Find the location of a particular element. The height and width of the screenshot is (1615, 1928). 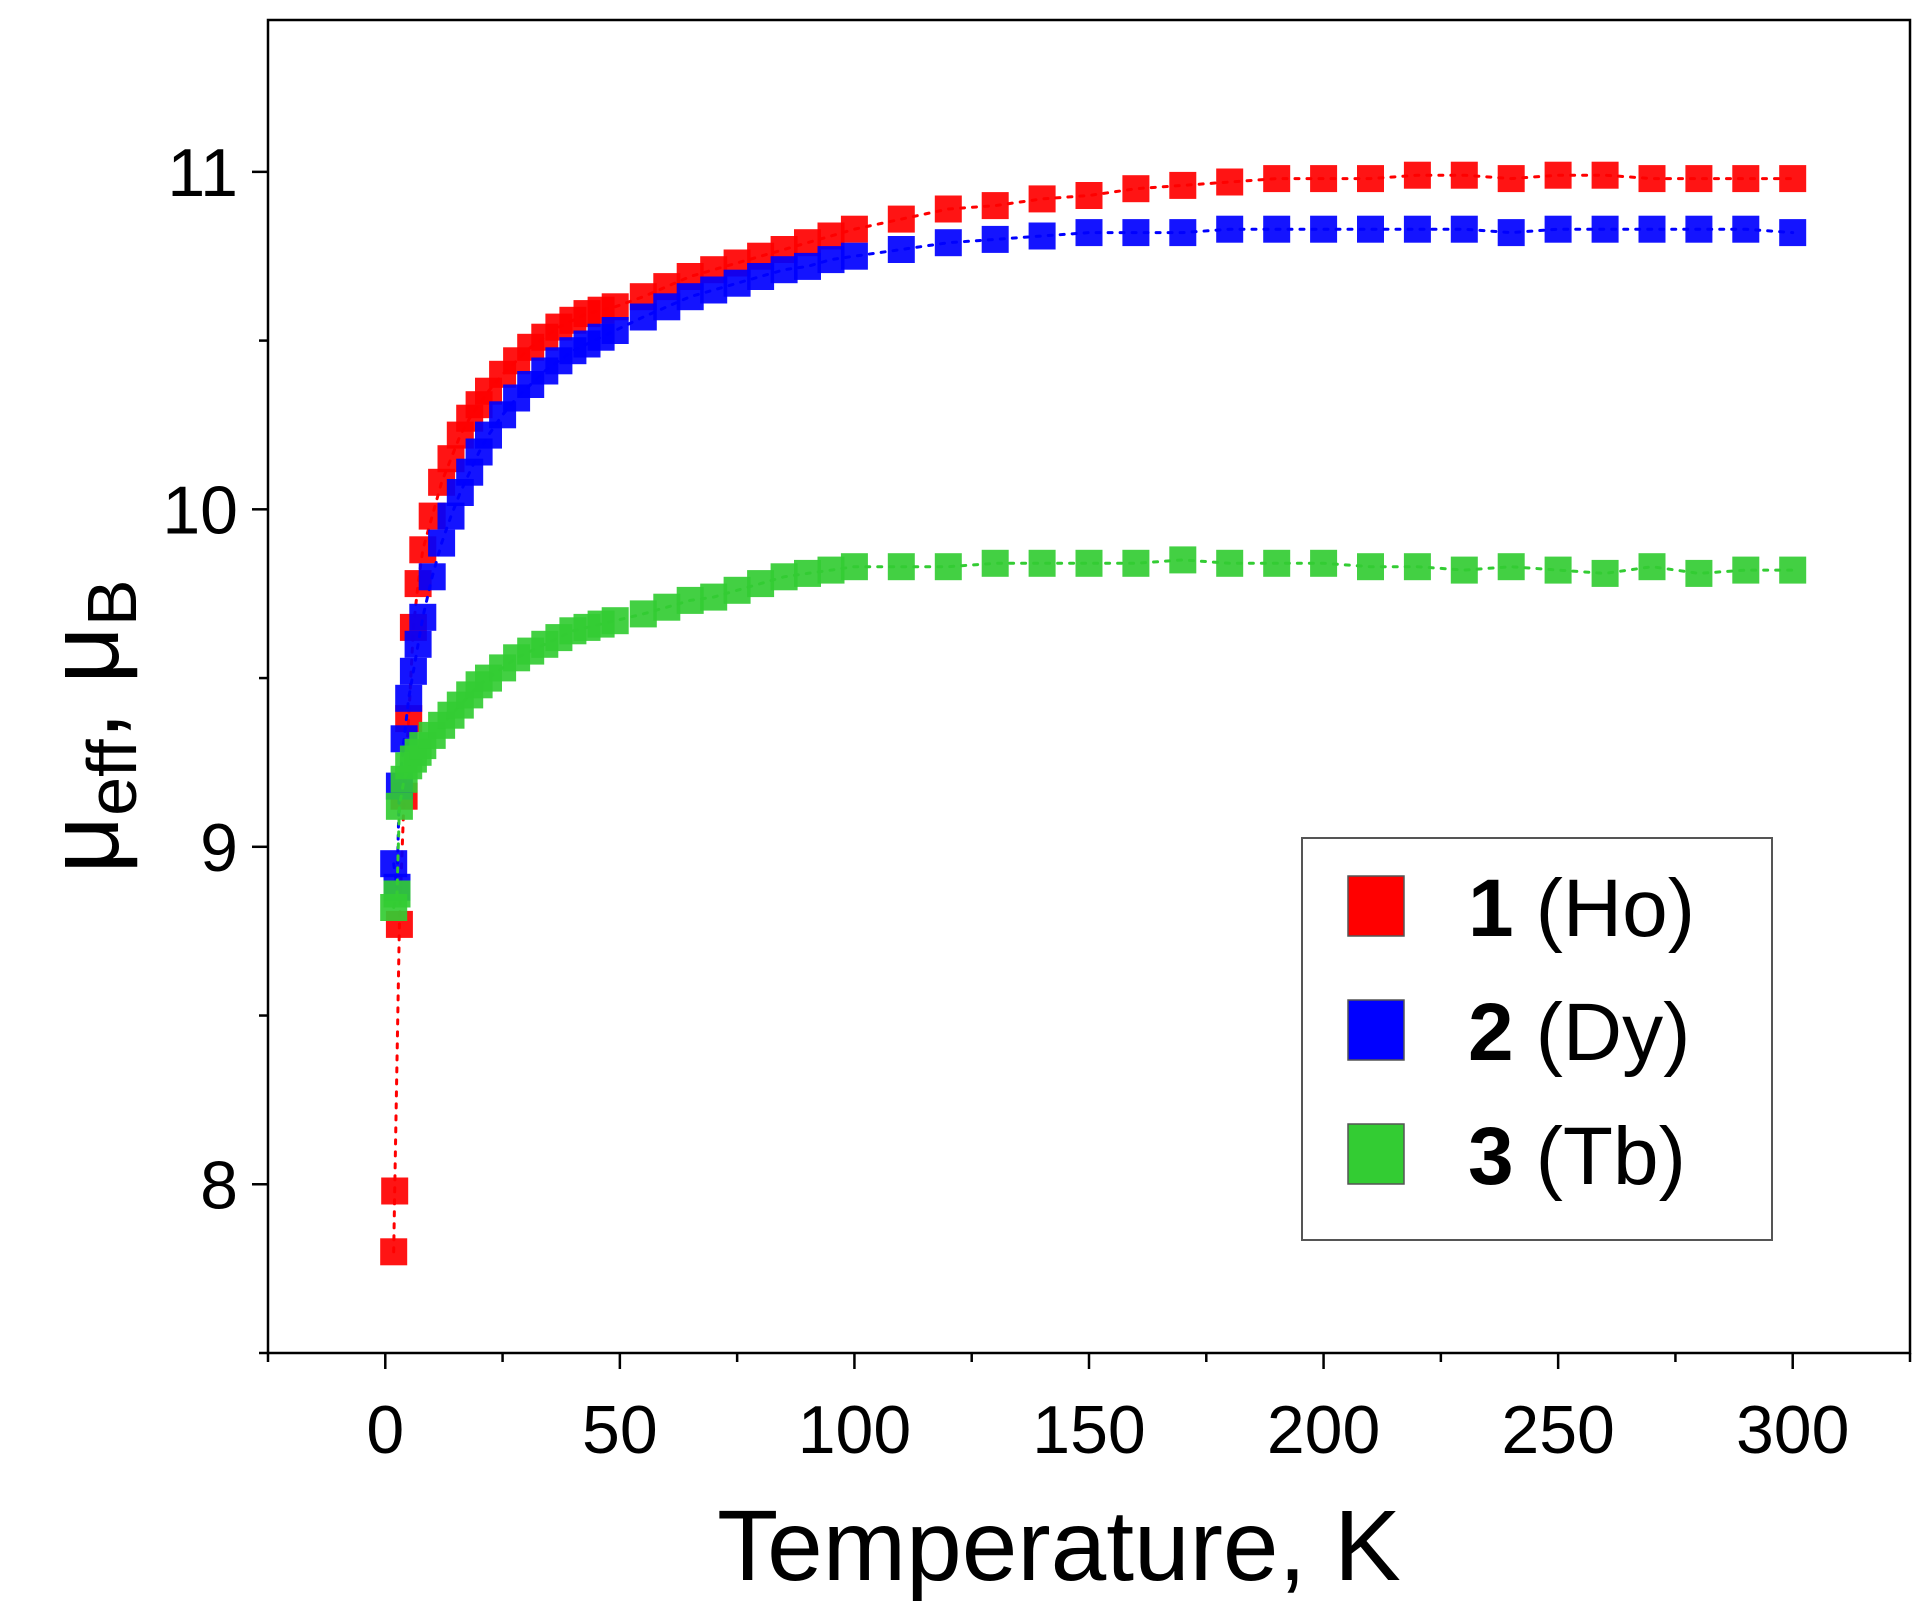

legend-item: 2 (Dy) is located at coordinates (1518, 1032).